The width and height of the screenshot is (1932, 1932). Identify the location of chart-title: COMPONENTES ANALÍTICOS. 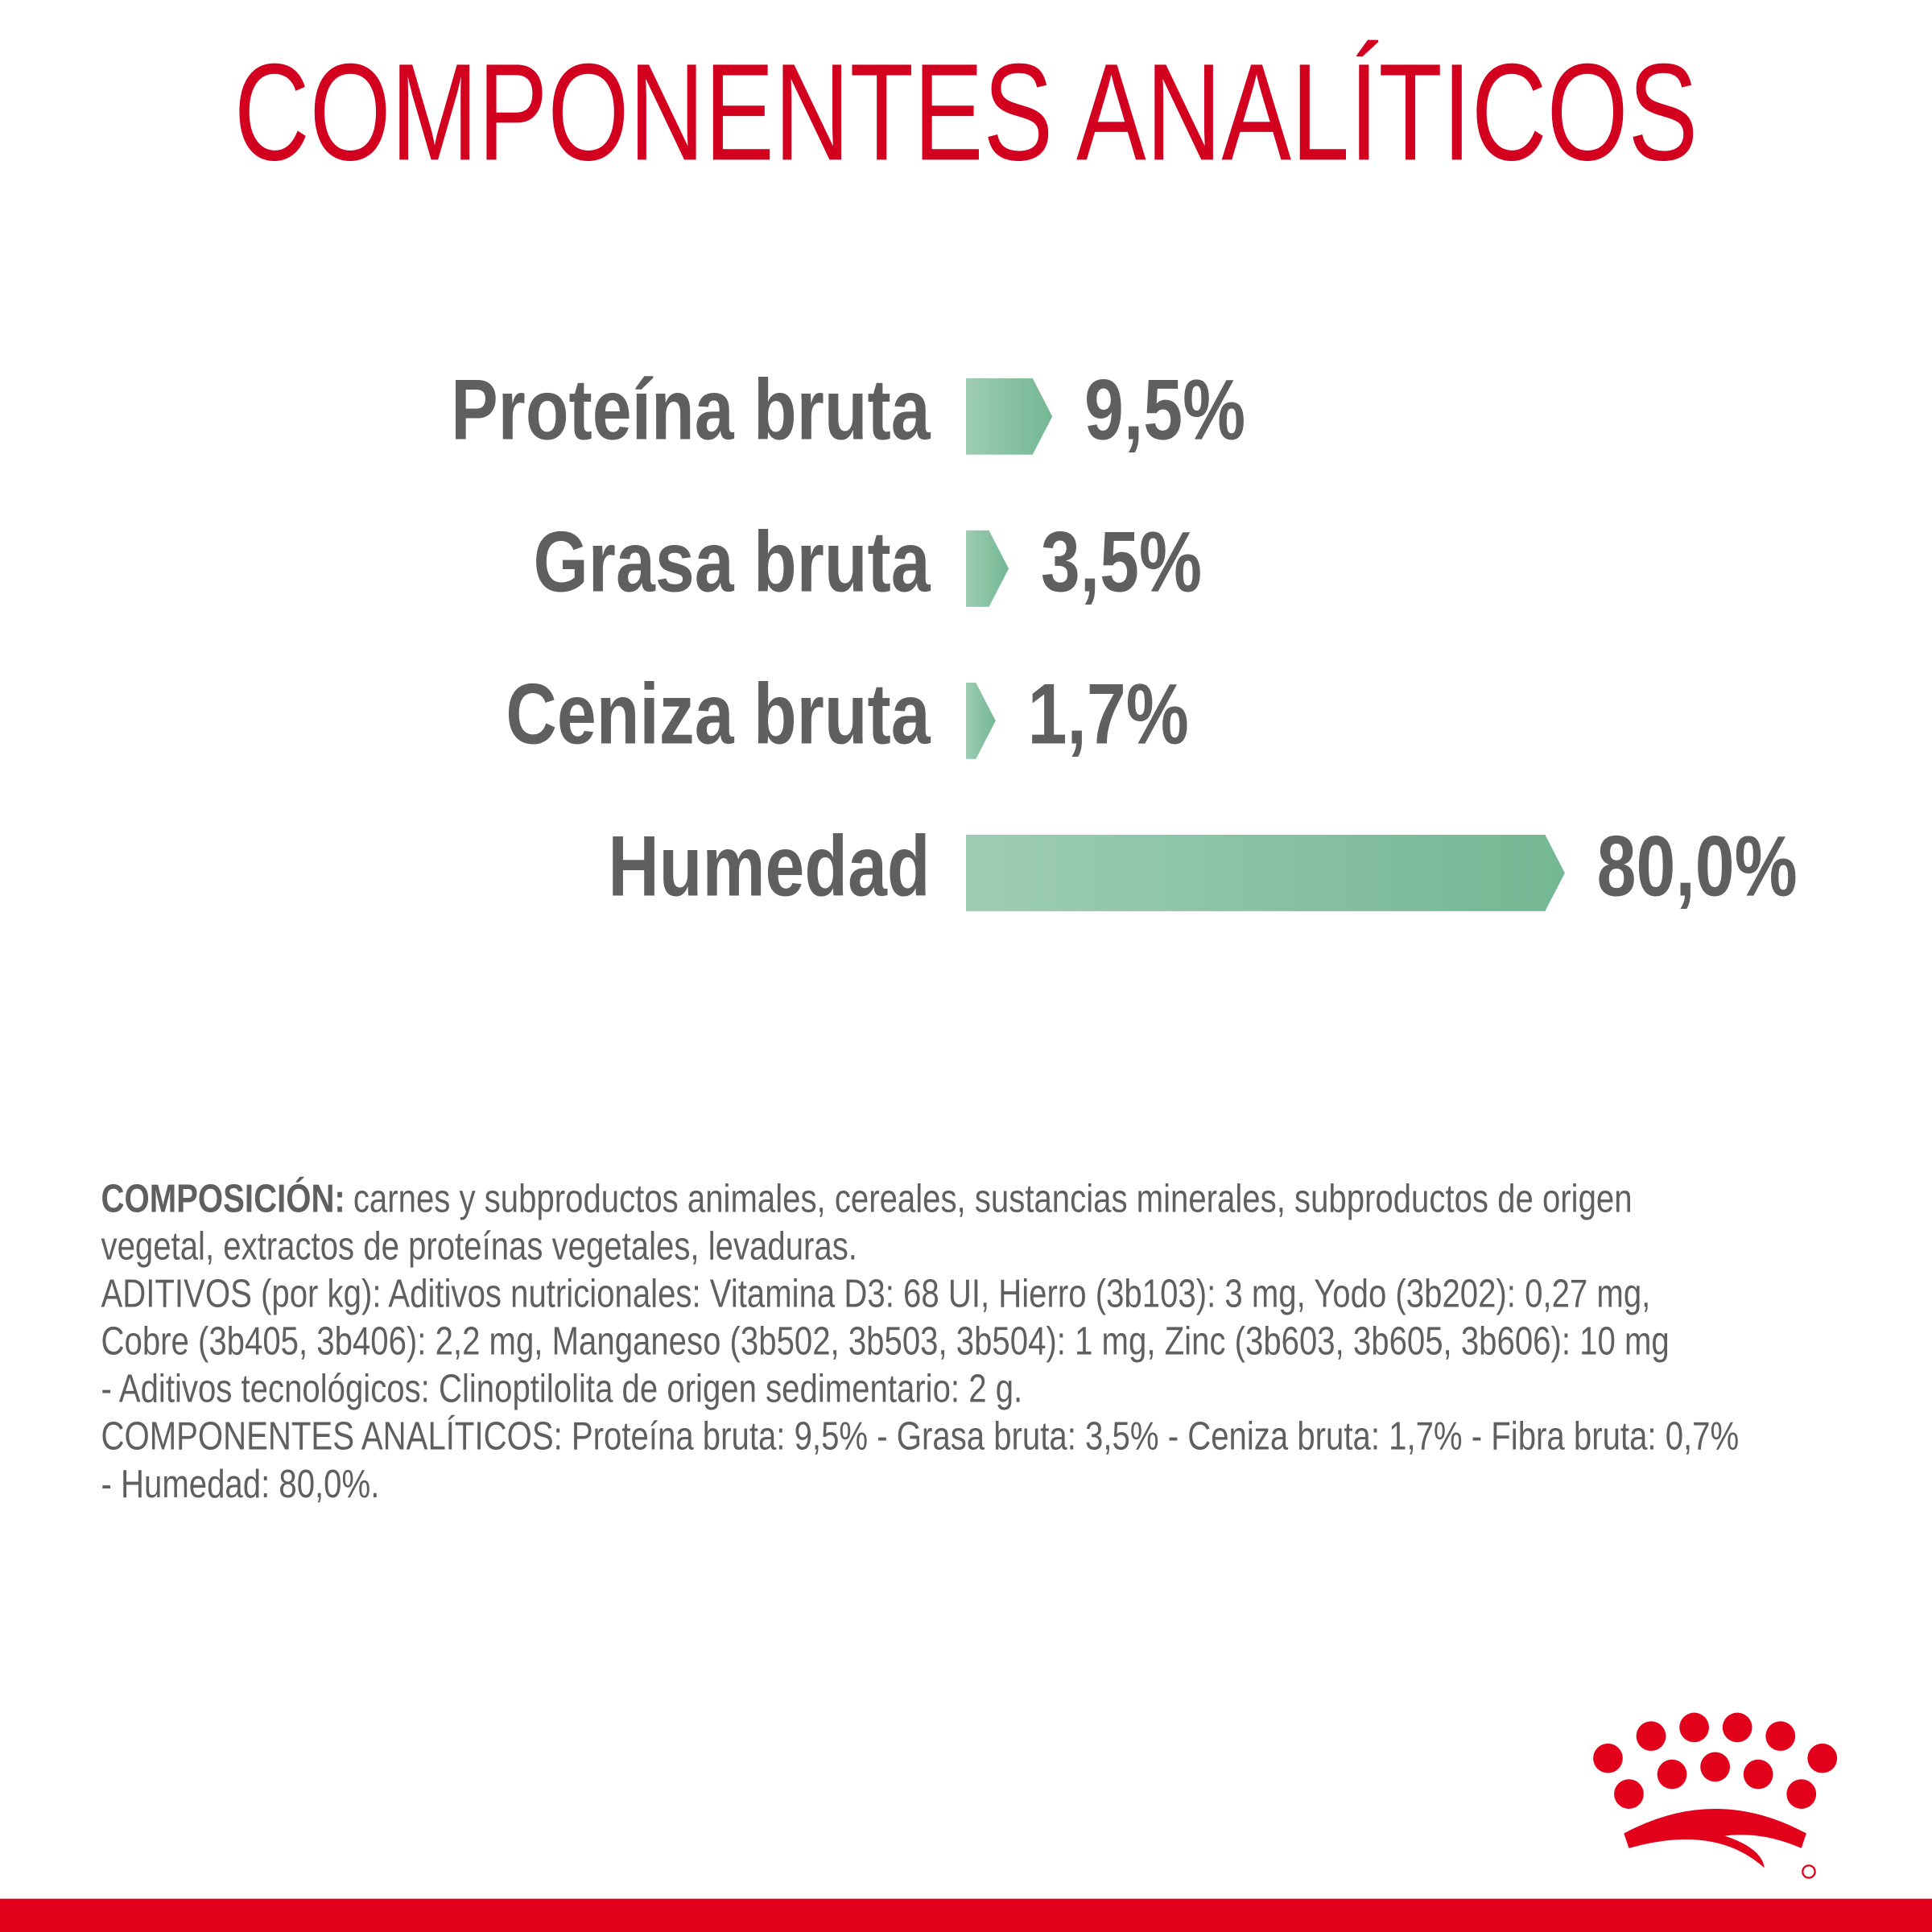
(966, 112).